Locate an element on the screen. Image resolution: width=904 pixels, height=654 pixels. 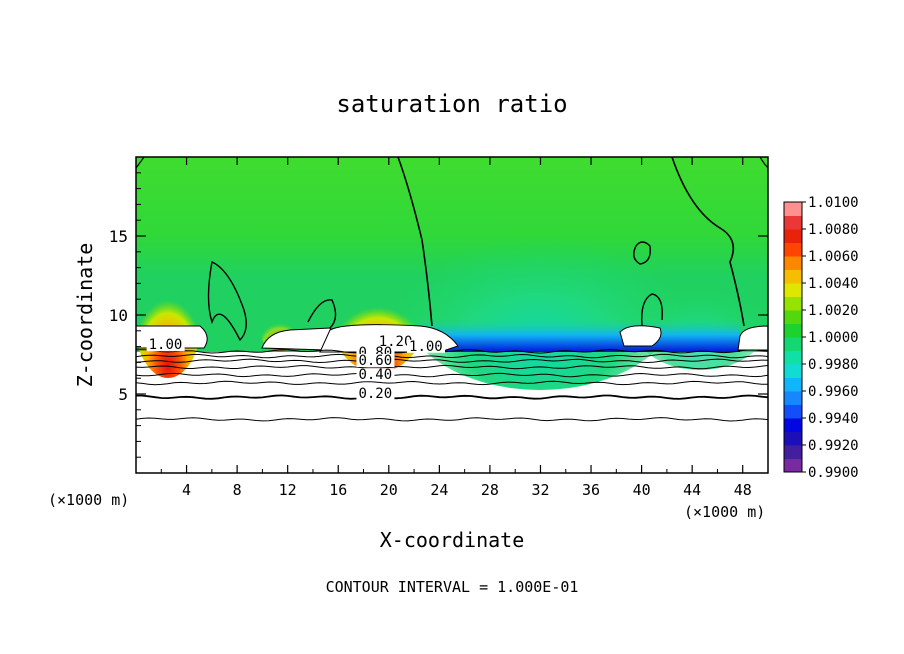
hot-spot-left is located at coordinates (169, 318).